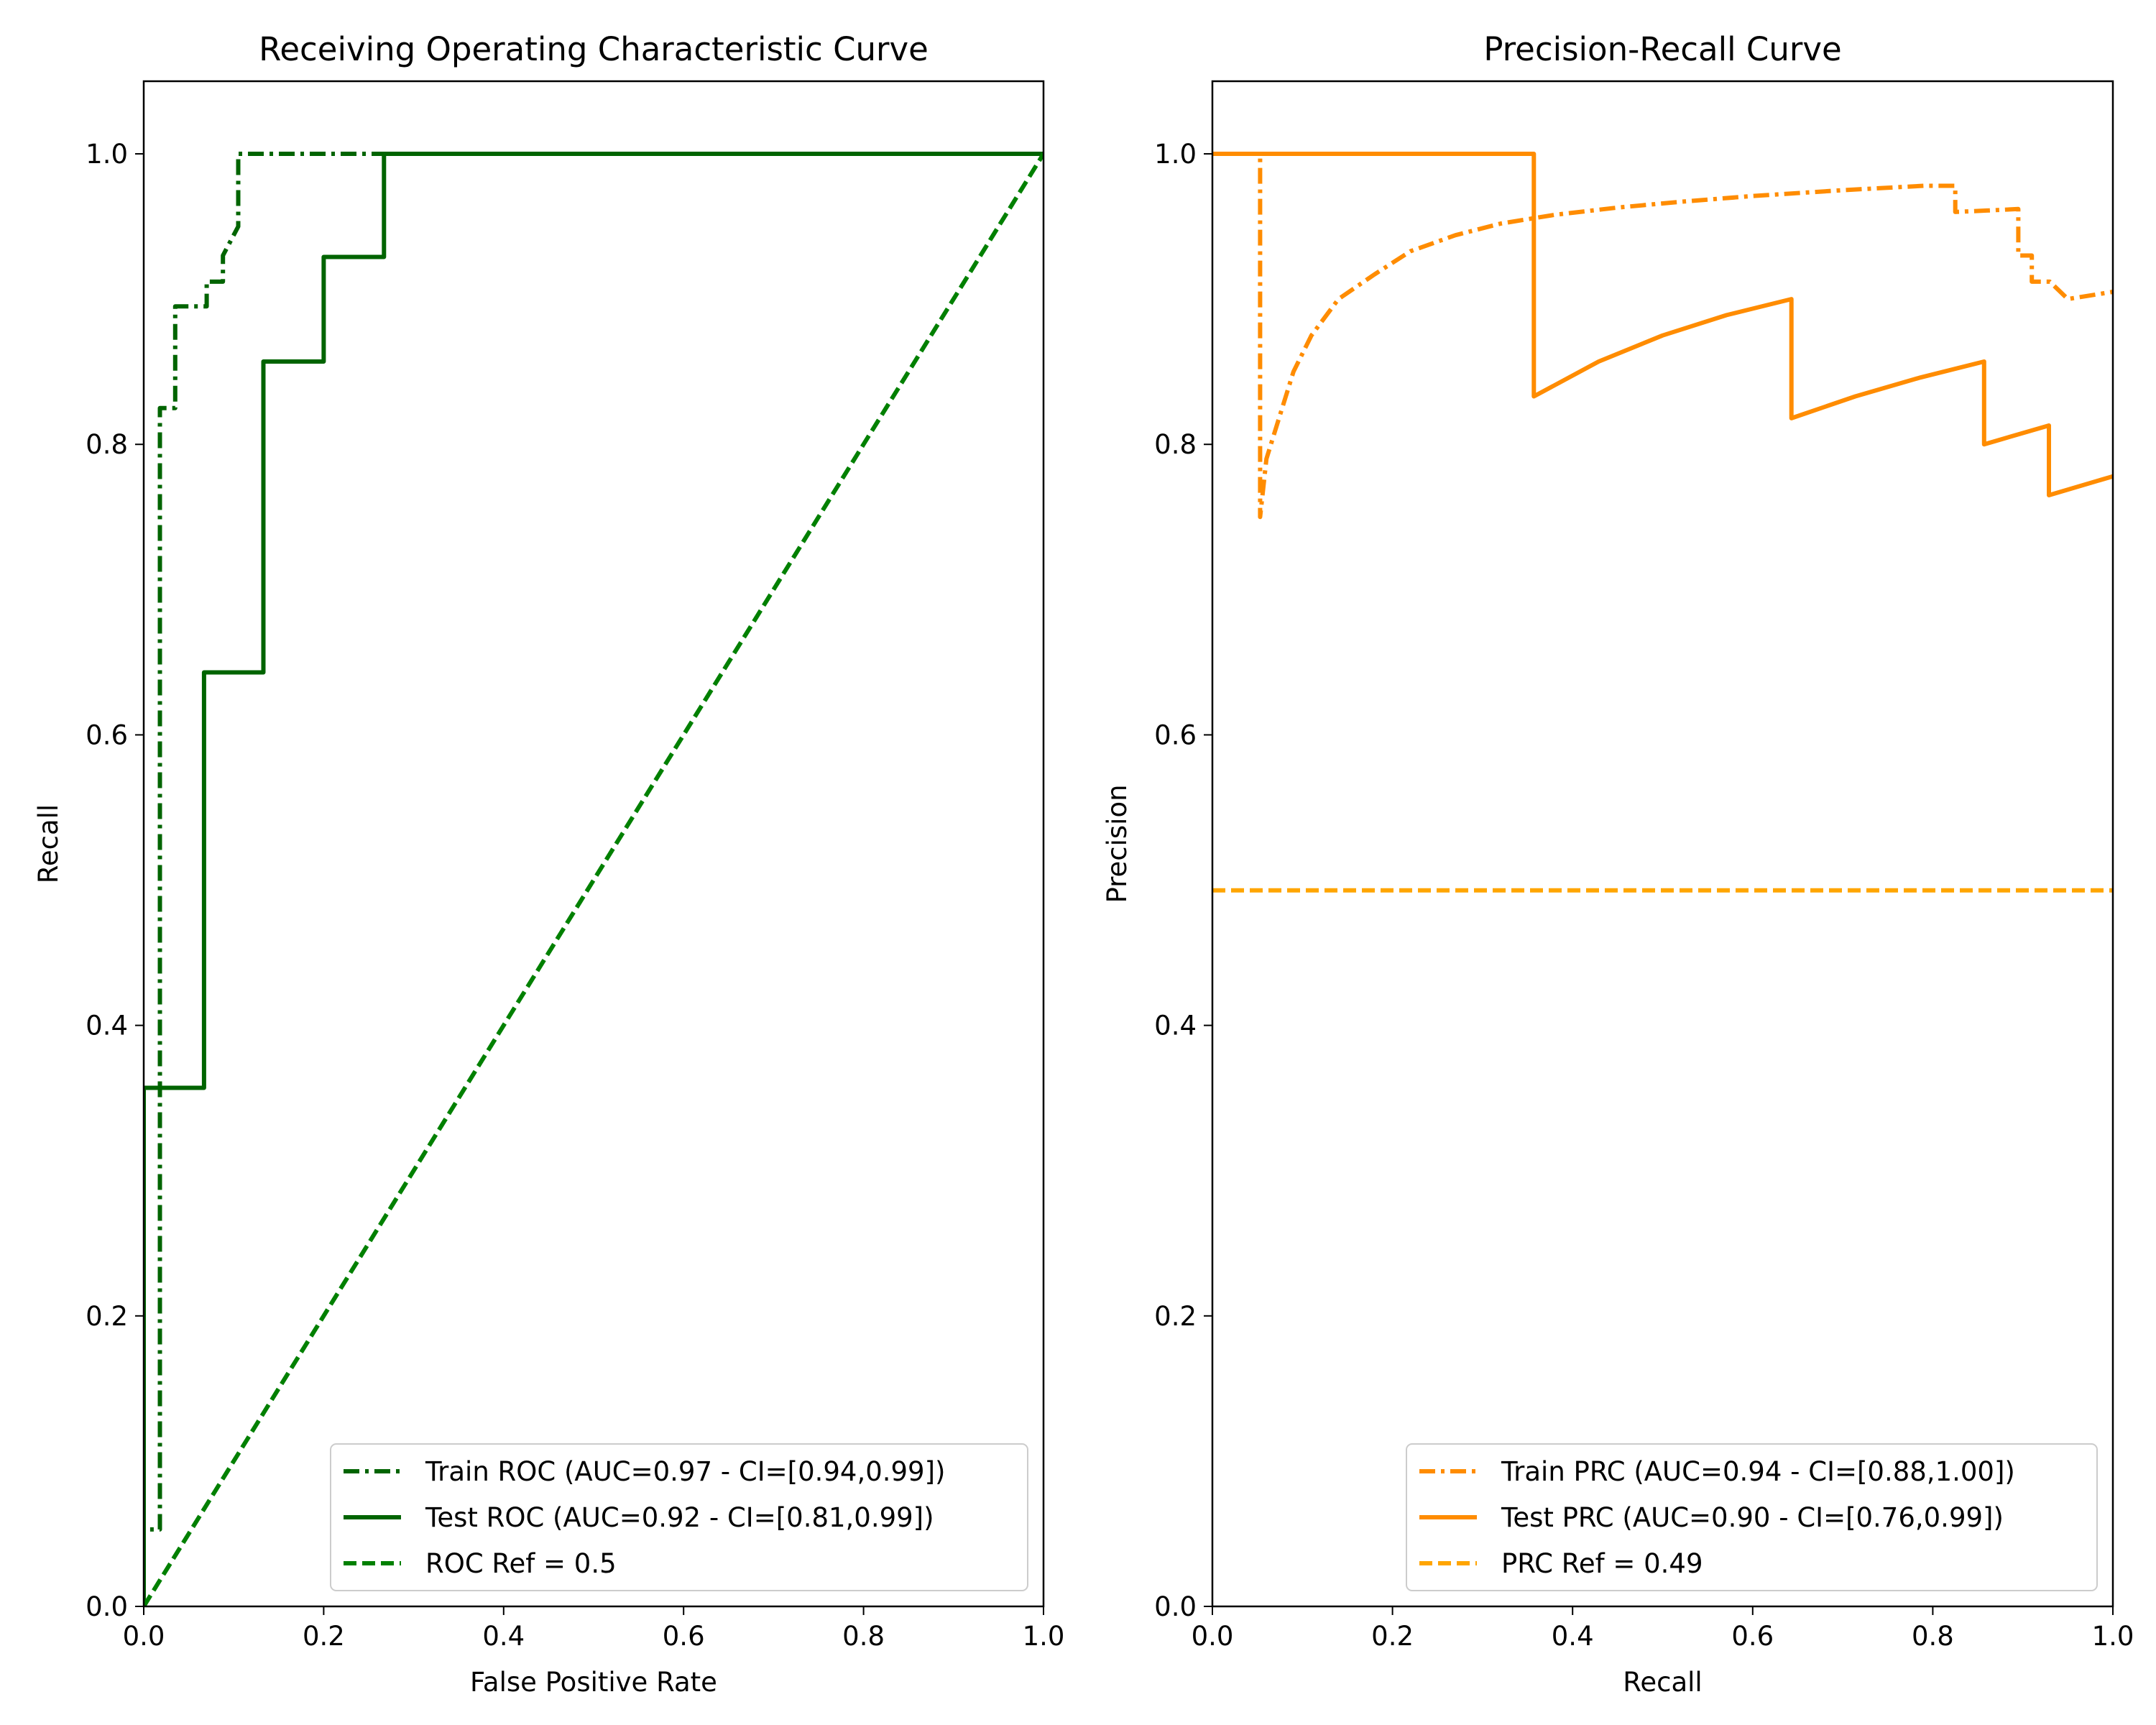 Image resolution: width=2156 pixels, height=1725 pixels. I want to click on prc-y-tick-label: 0.0, so click(1176, 1606).